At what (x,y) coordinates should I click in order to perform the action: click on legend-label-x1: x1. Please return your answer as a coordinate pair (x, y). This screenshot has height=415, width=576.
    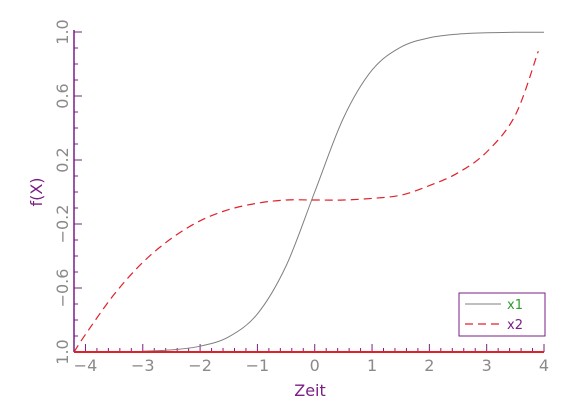
    Looking at the image, I should click on (515, 305).